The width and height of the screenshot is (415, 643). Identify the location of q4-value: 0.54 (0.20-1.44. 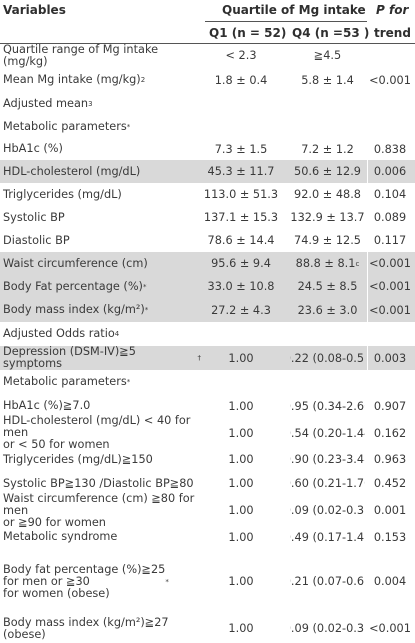
(327, 433).